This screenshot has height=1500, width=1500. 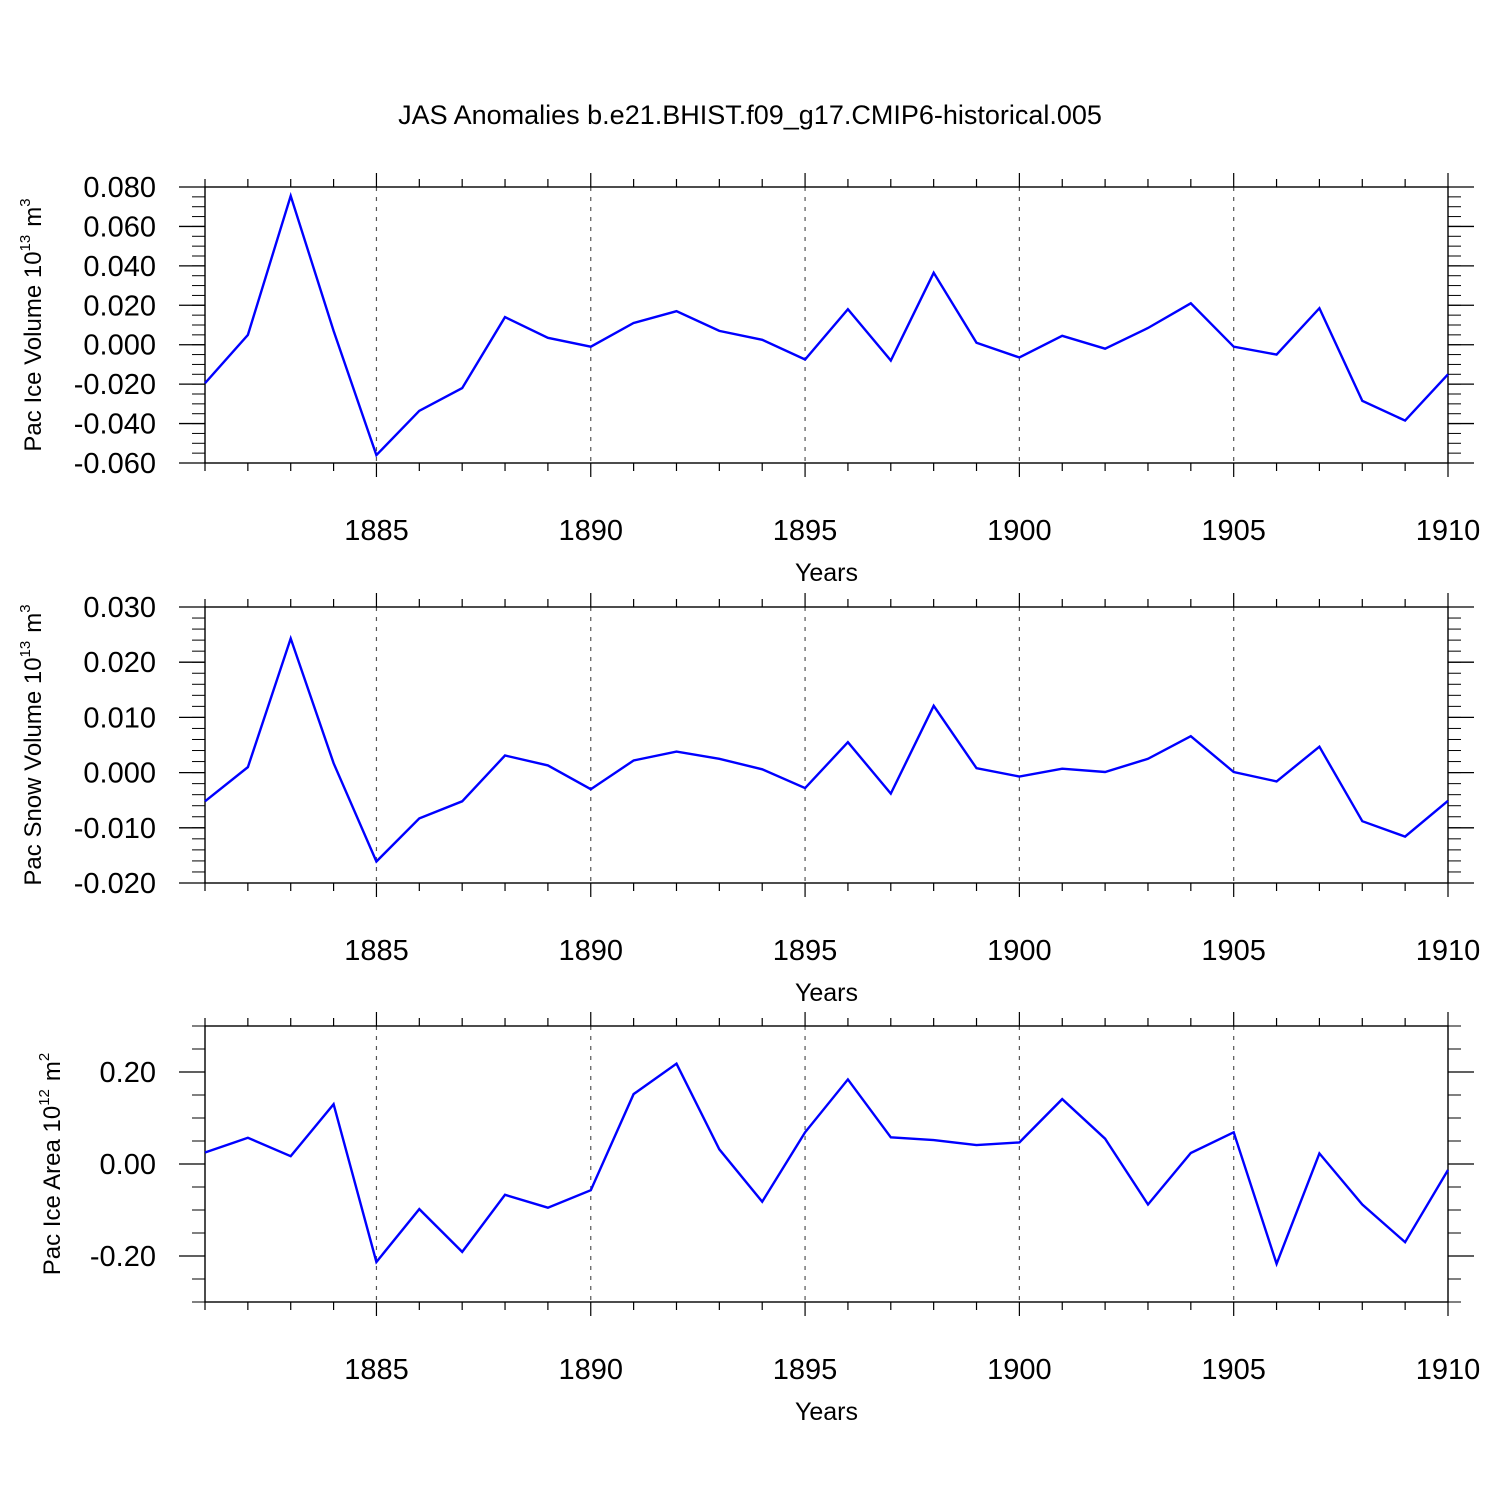 What do you see at coordinates (119, 227) in the screenshot?
I see `y-tick-label: 0.060` at bounding box center [119, 227].